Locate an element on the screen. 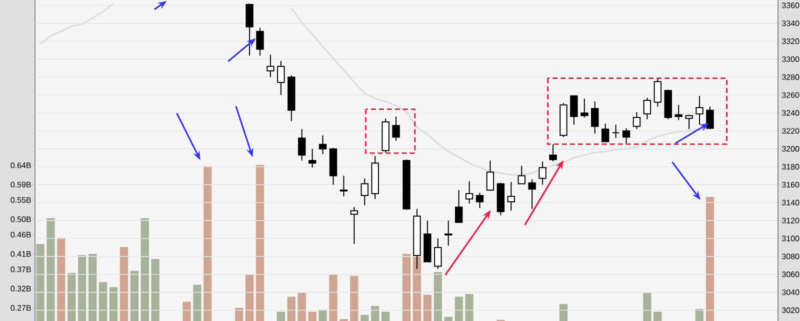  y-tick-label: 3220 is located at coordinates (791, 131).